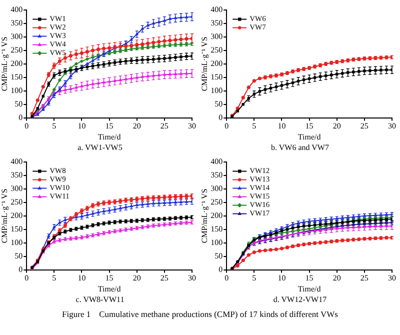 The image size is (400, 335). Describe the element at coordinates (300, 148) in the screenshot. I see `text: b. VW6 and VW7` at that location.